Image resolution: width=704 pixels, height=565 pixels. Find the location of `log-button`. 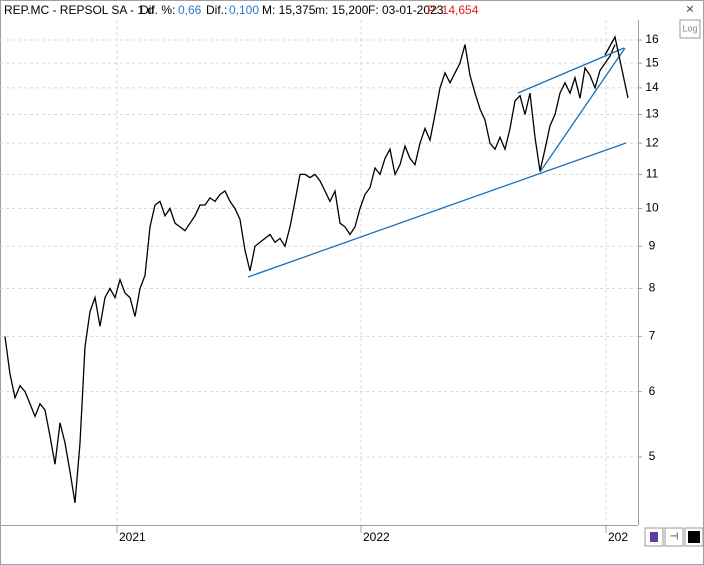

log-button is located at coordinates (690, 29).